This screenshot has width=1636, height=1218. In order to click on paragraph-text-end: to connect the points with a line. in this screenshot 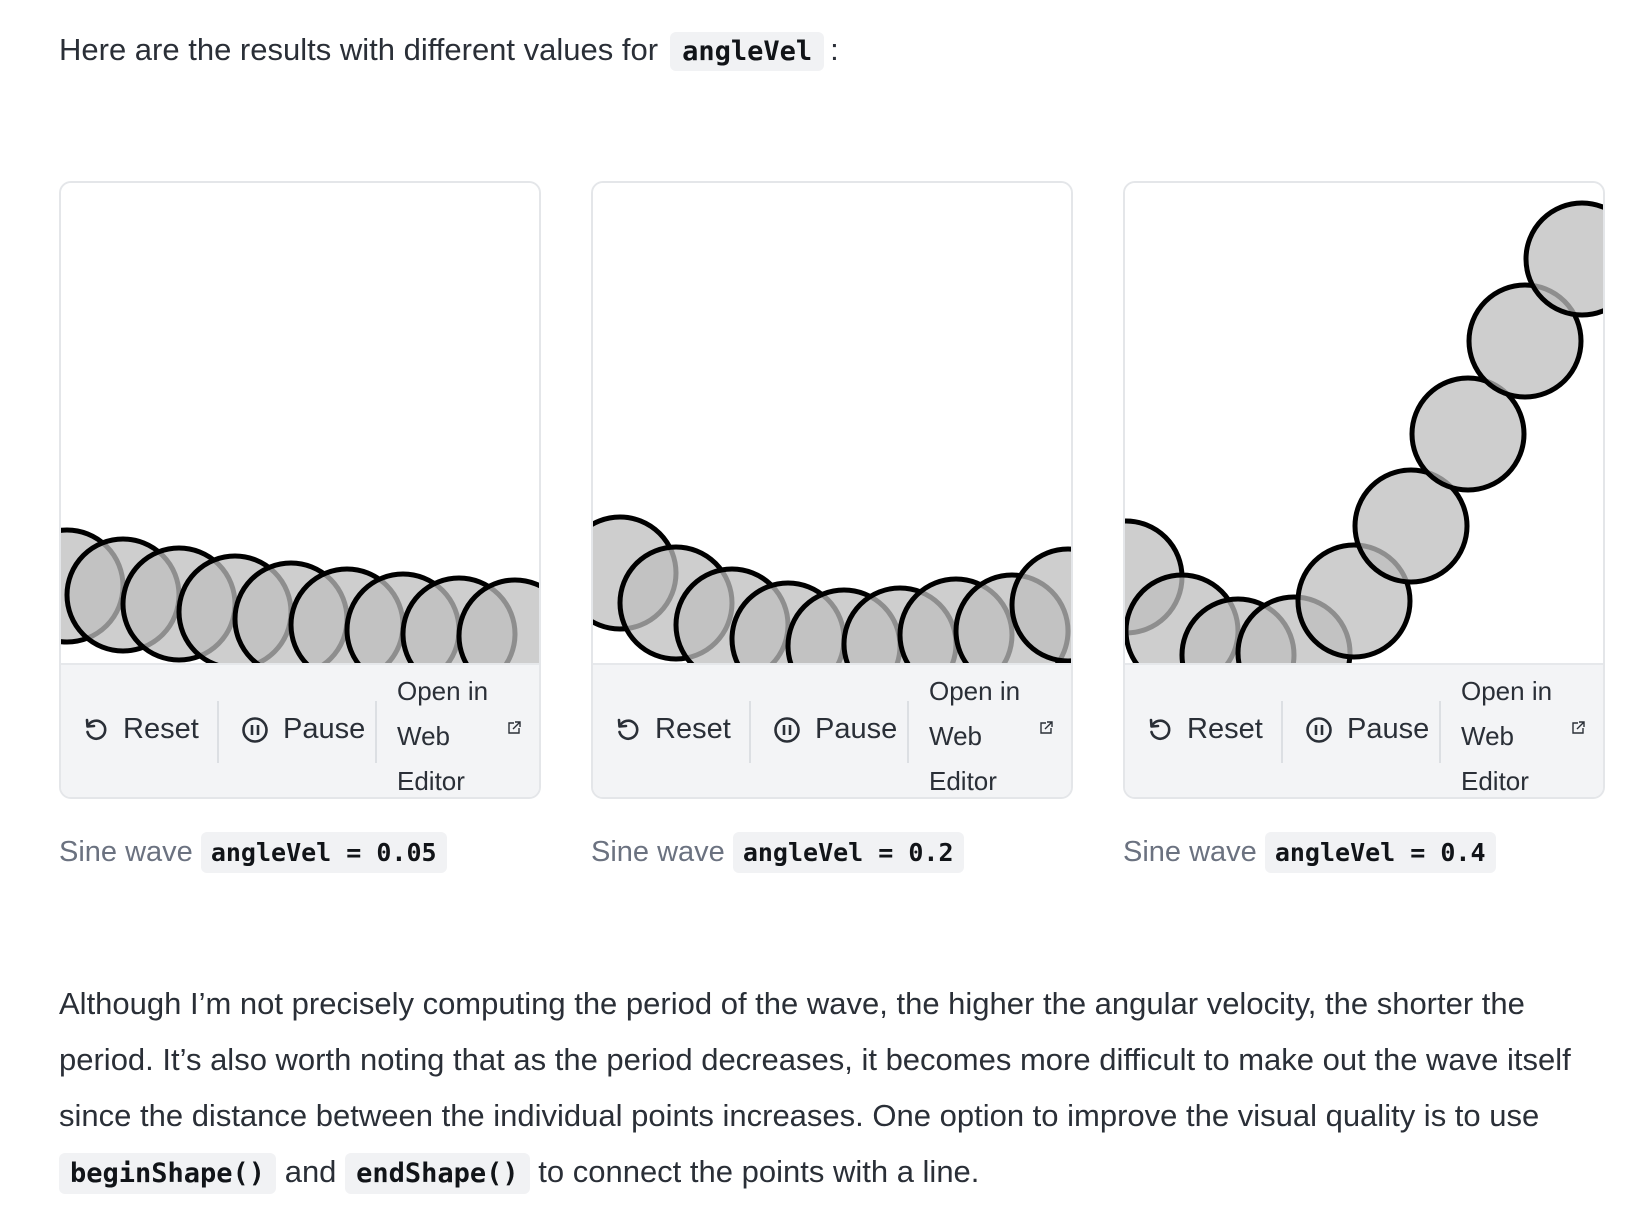, I will do `click(759, 1171)`.